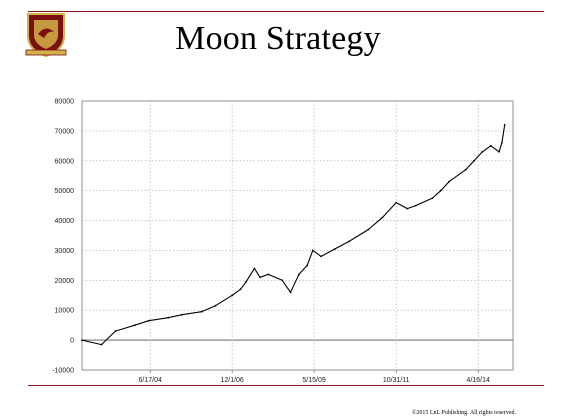 The height and width of the screenshot is (420, 572). I want to click on x-tick-label: 6/17/04, so click(150, 380).